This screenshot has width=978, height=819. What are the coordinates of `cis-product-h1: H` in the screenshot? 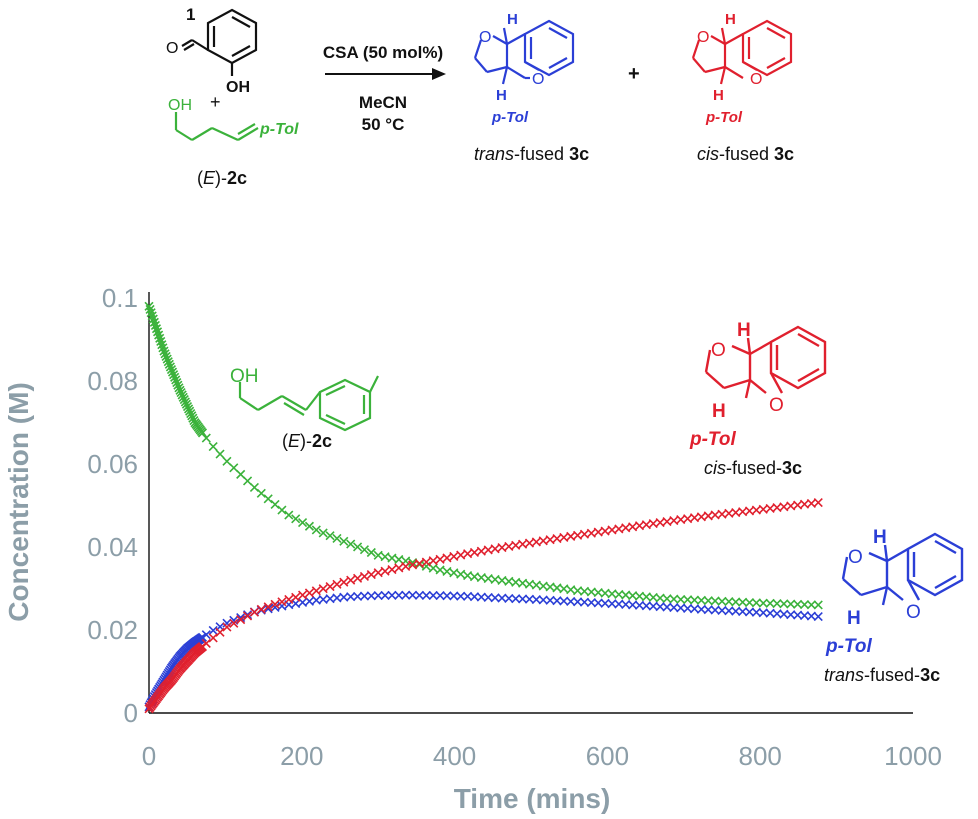 It's located at (730, 19).